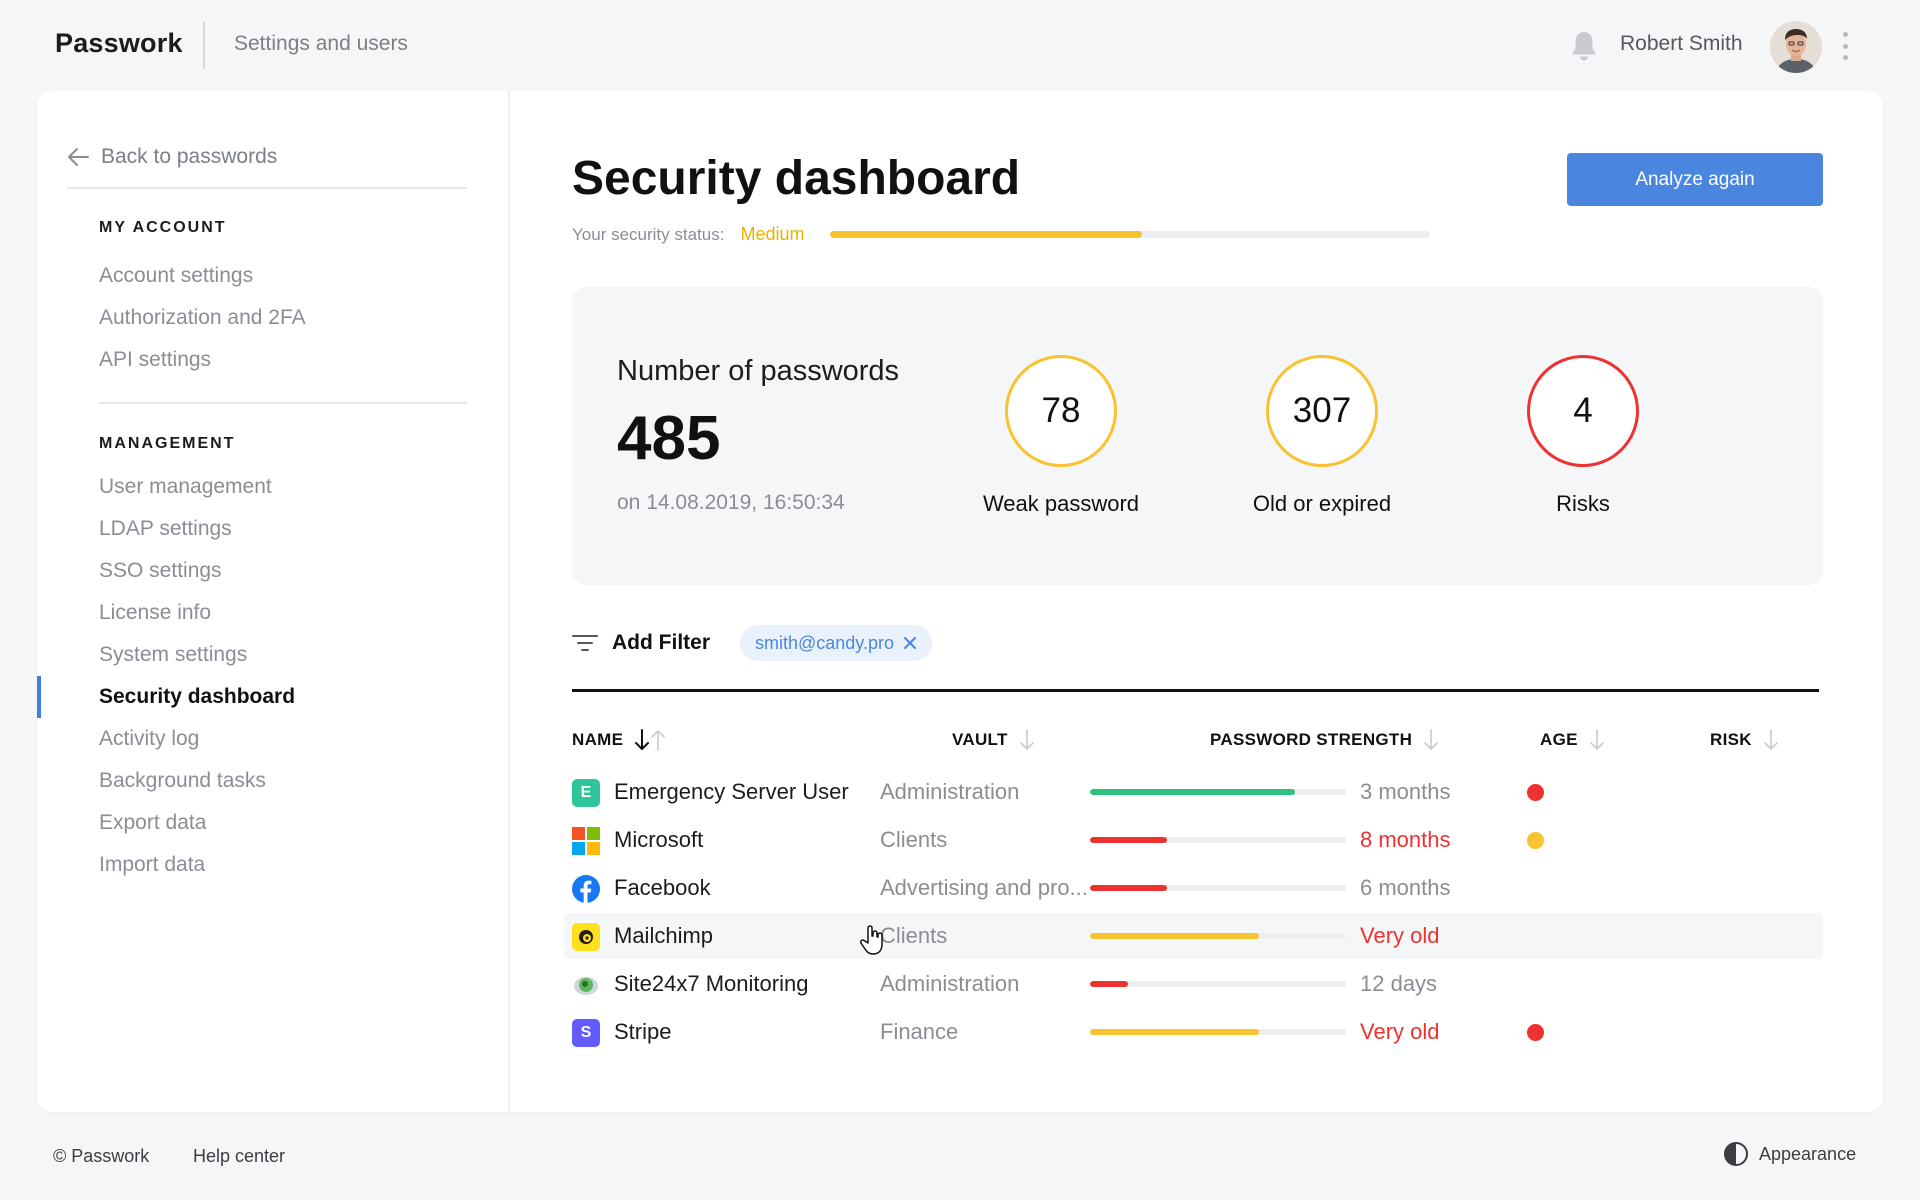  I want to click on footer-copyright: © Passwork, so click(101, 1156).